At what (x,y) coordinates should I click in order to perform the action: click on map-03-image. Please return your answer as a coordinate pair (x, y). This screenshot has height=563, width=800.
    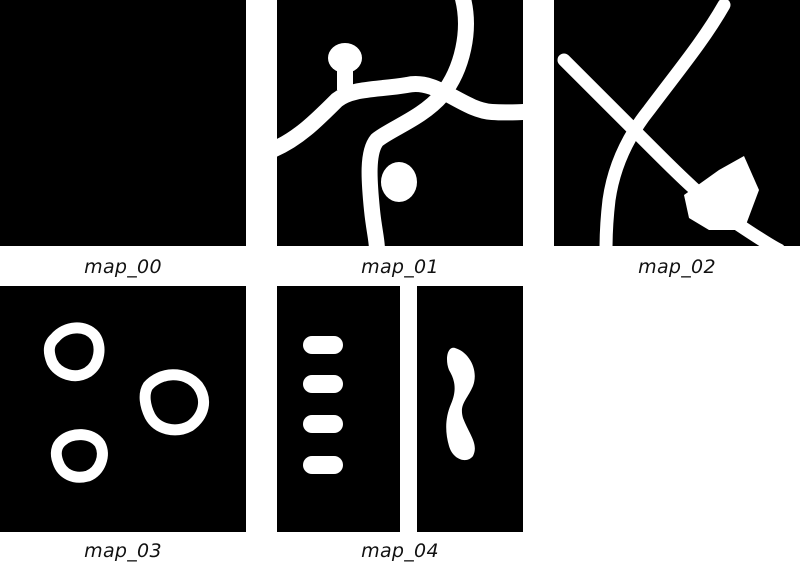
    Looking at the image, I should click on (123, 409).